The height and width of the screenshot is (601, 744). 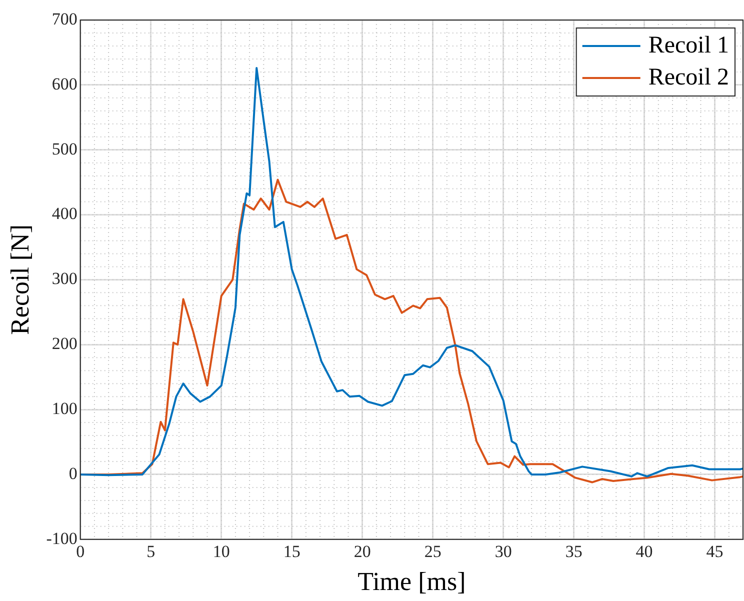 I want to click on y-tick-label: 600, so click(x=65, y=84).